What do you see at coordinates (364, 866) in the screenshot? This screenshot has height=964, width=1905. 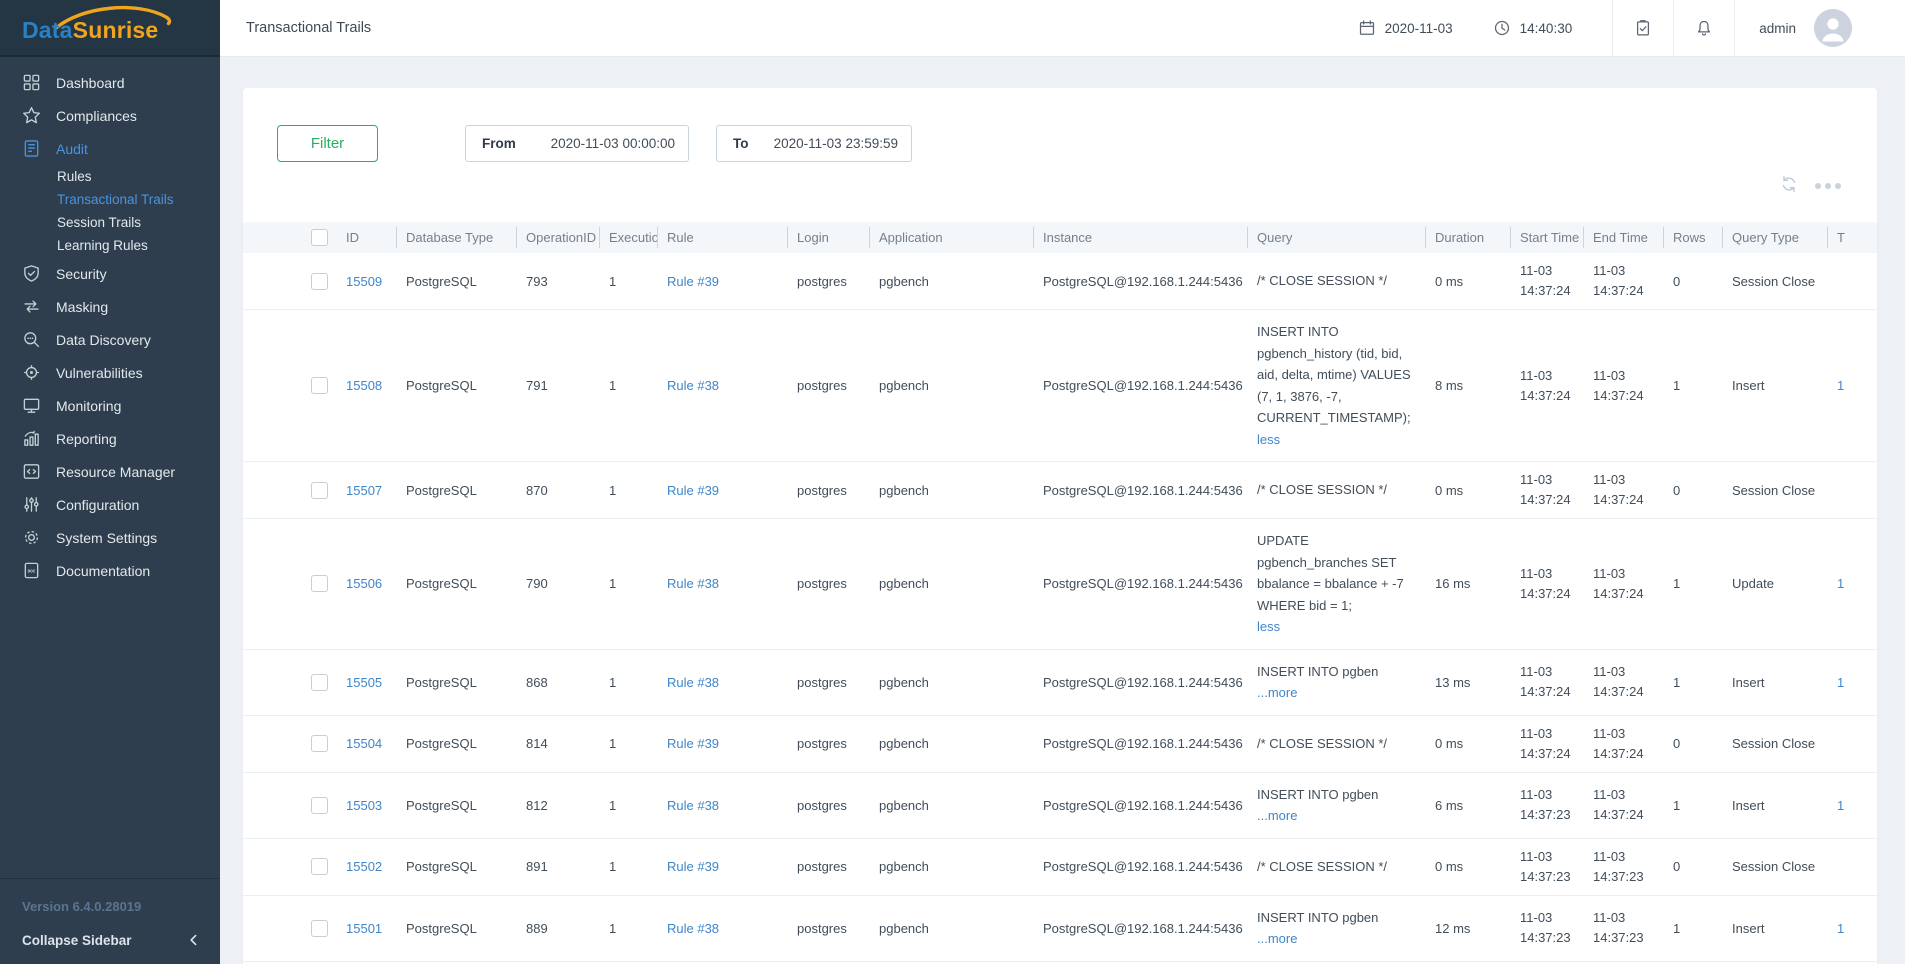 I see `id-link: 15502` at bounding box center [364, 866].